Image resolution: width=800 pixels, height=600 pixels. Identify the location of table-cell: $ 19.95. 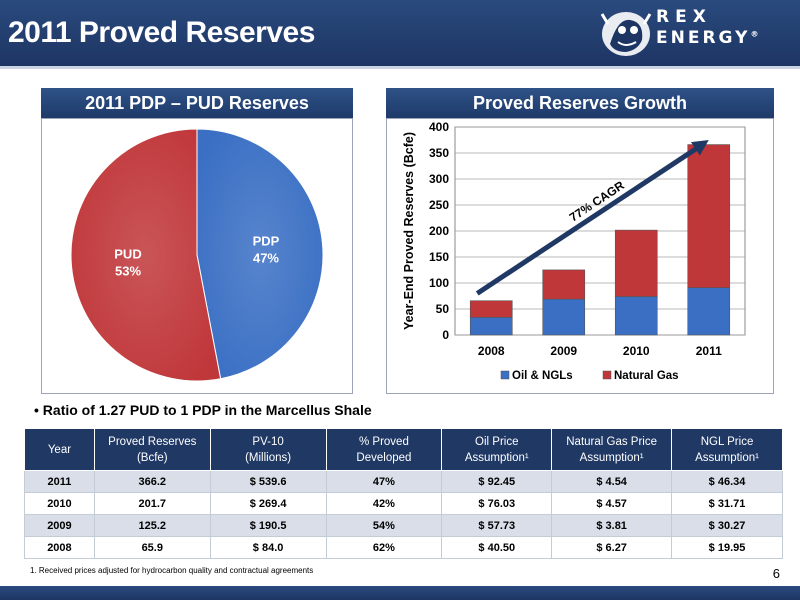
(727, 547).